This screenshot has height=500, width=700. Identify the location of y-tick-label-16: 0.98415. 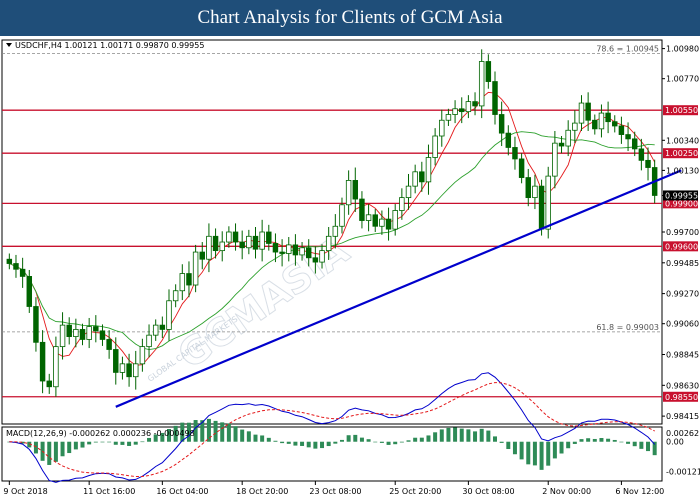
(682, 416).